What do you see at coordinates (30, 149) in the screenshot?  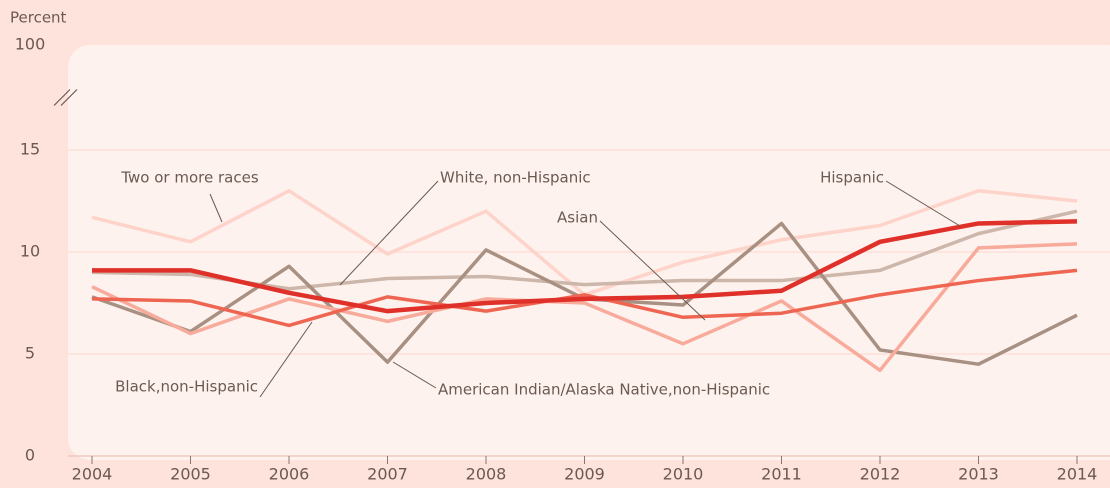 I see `y-tick-label: 15` at bounding box center [30, 149].